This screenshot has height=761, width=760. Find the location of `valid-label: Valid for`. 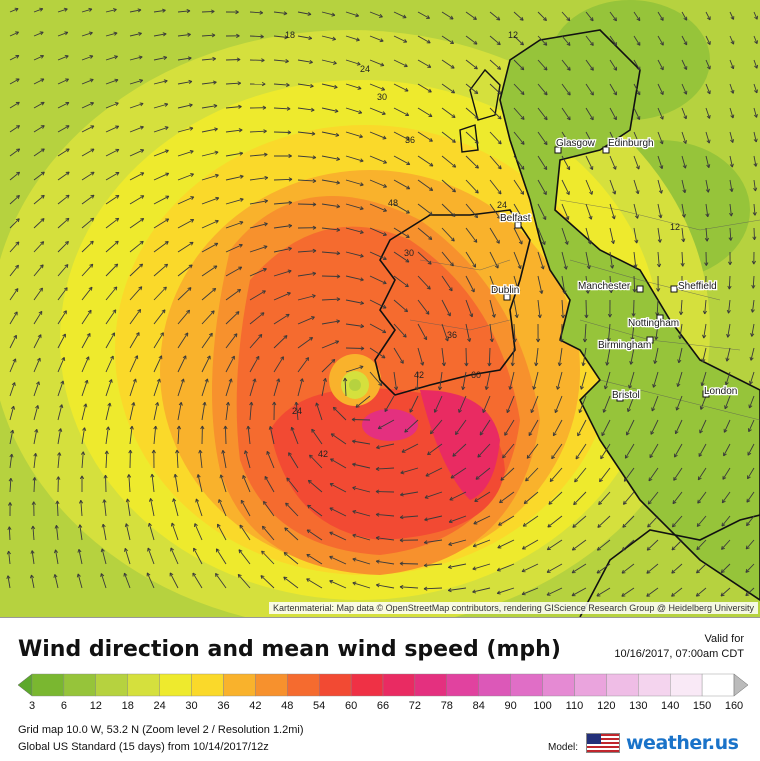

valid-label: Valid for is located at coordinates (679, 639).